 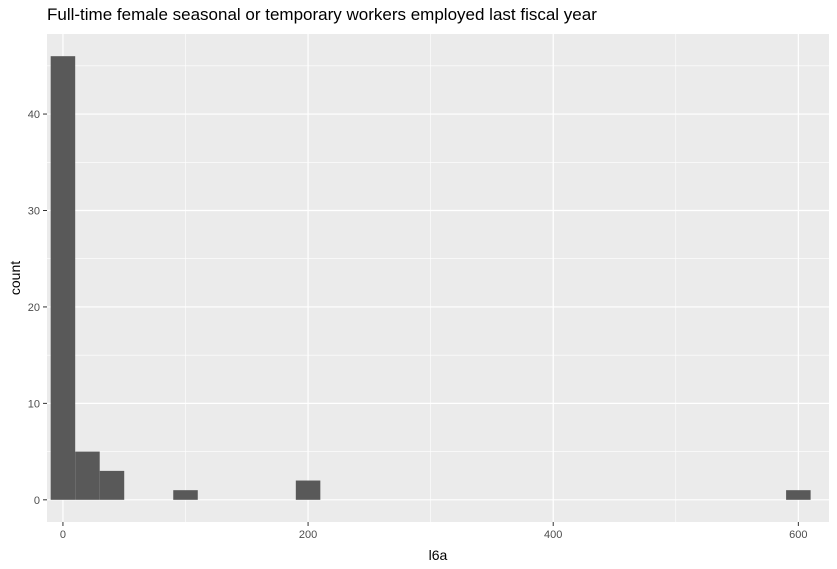 What do you see at coordinates (37, 501) in the screenshot?
I see `y-tick-label: 0` at bounding box center [37, 501].